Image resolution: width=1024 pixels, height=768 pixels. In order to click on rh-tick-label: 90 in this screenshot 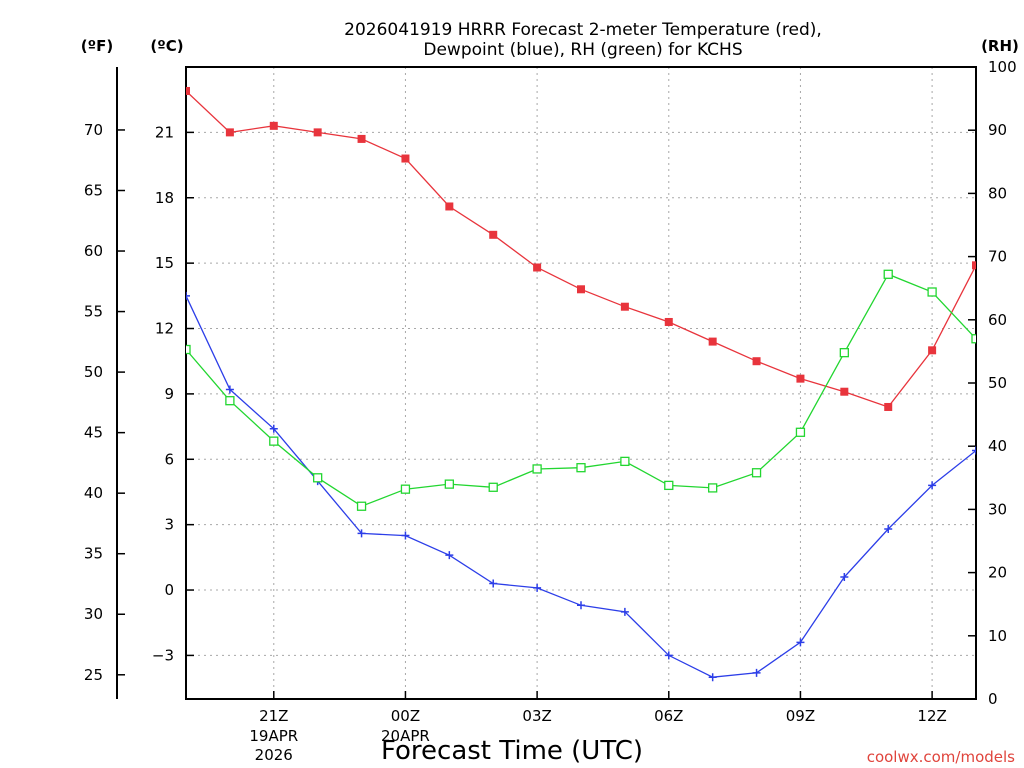, I will do `click(997, 130)`.